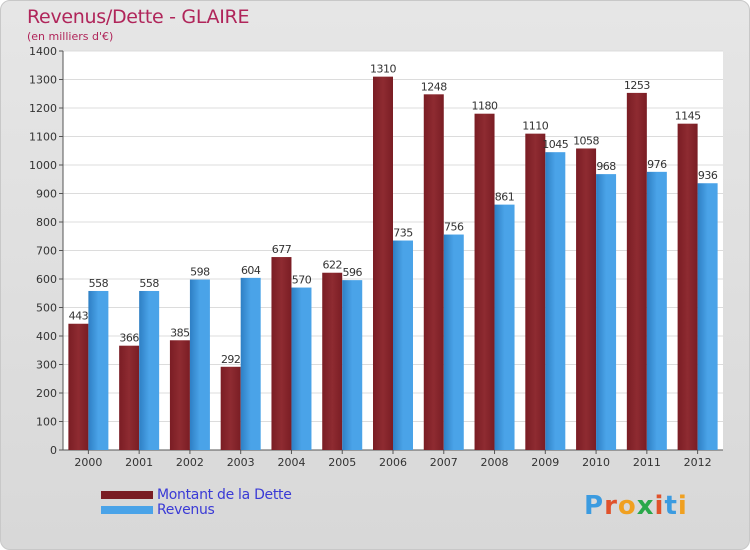 Image resolution: width=750 pixels, height=550 pixels. I want to click on x-tick-label: 2007, so click(444, 462).